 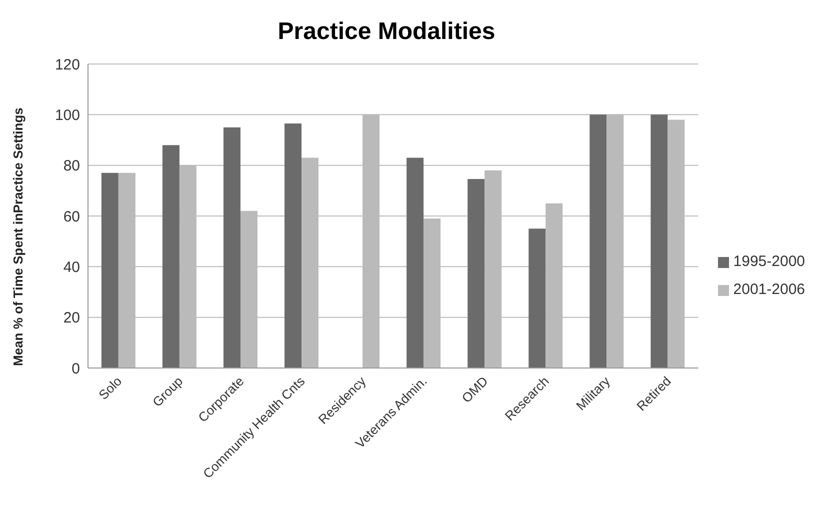 What do you see at coordinates (110, 388) in the screenshot?
I see `x-tick-label: Solo` at bounding box center [110, 388].